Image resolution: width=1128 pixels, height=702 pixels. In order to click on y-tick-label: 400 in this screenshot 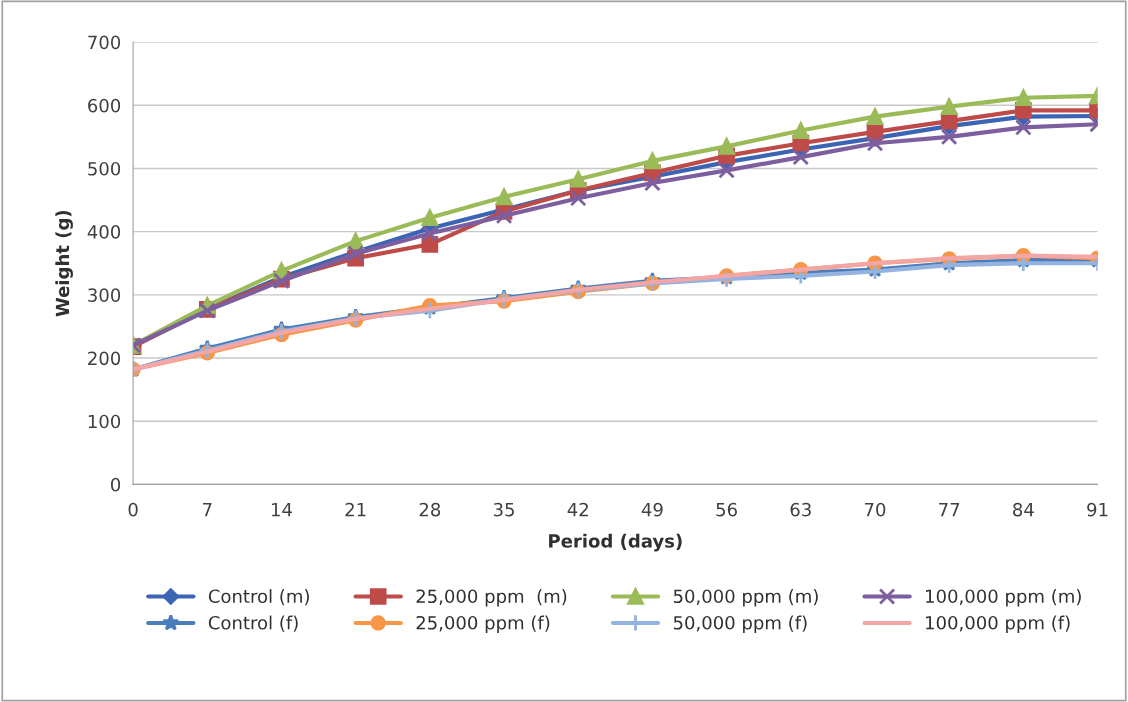, I will do `click(104, 232)`.